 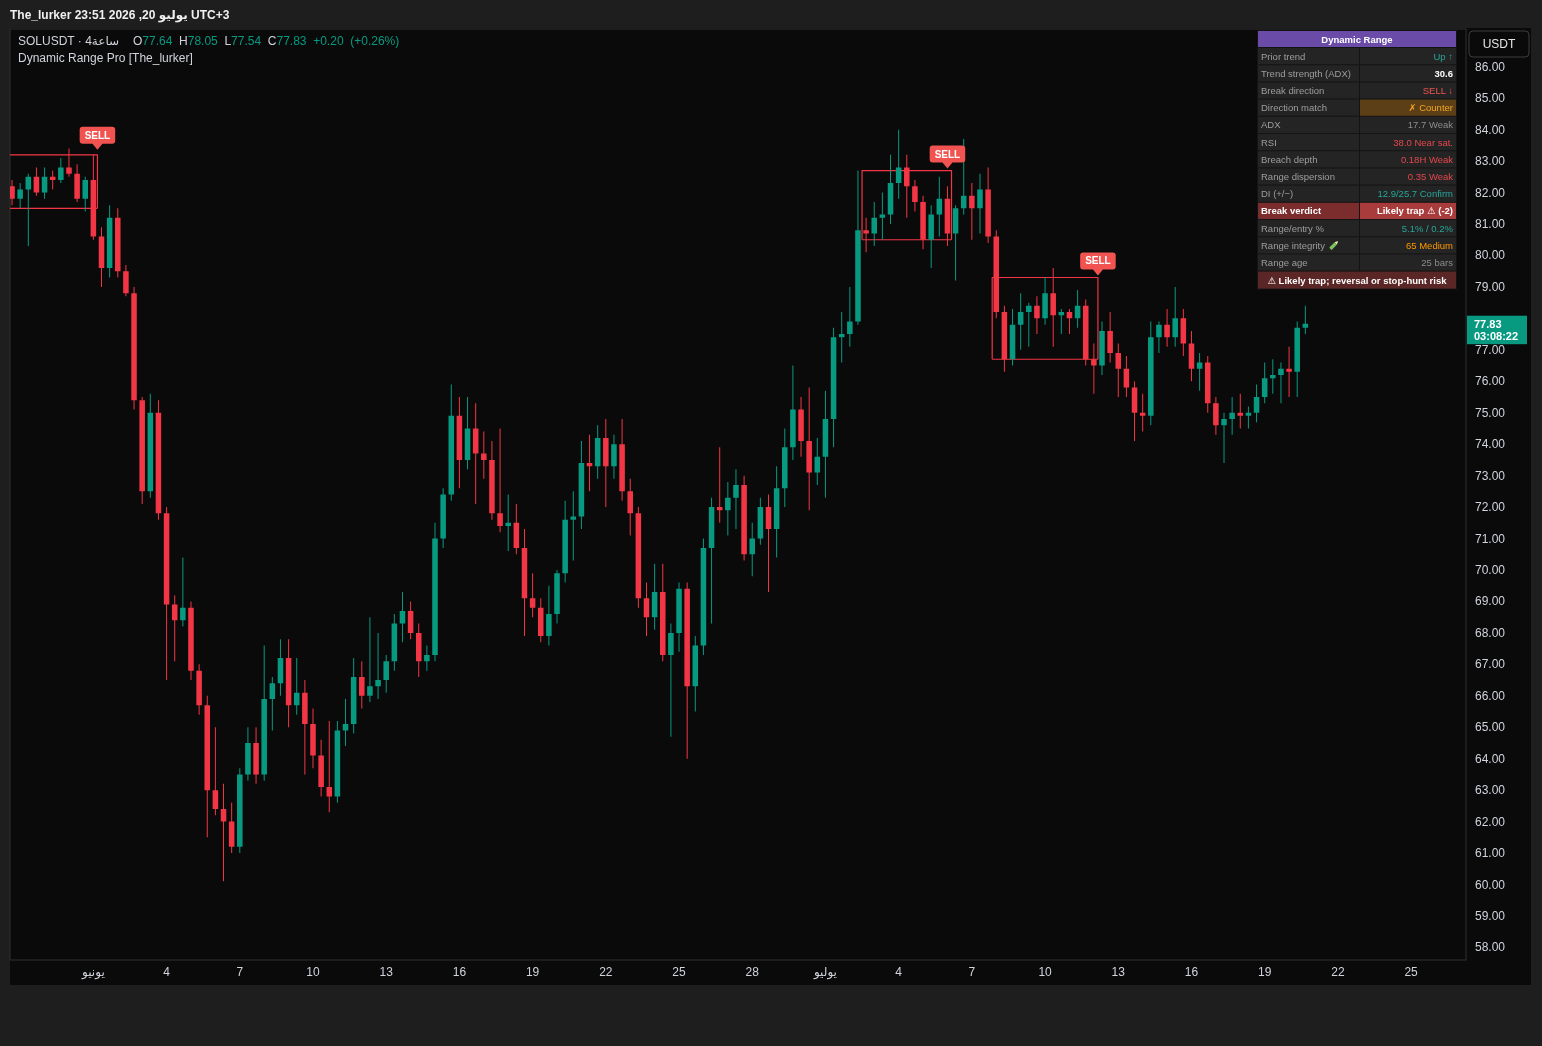 What do you see at coordinates (1490, 601) in the screenshot?
I see `y-tick-label: 69.00` at bounding box center [1490, 601].